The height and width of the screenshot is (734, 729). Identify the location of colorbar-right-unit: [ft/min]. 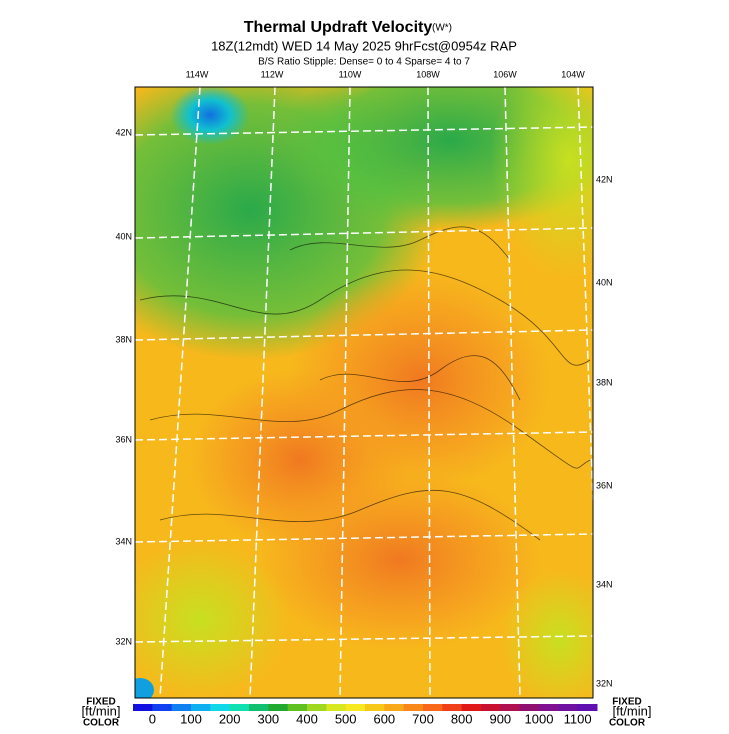
(631, 710).